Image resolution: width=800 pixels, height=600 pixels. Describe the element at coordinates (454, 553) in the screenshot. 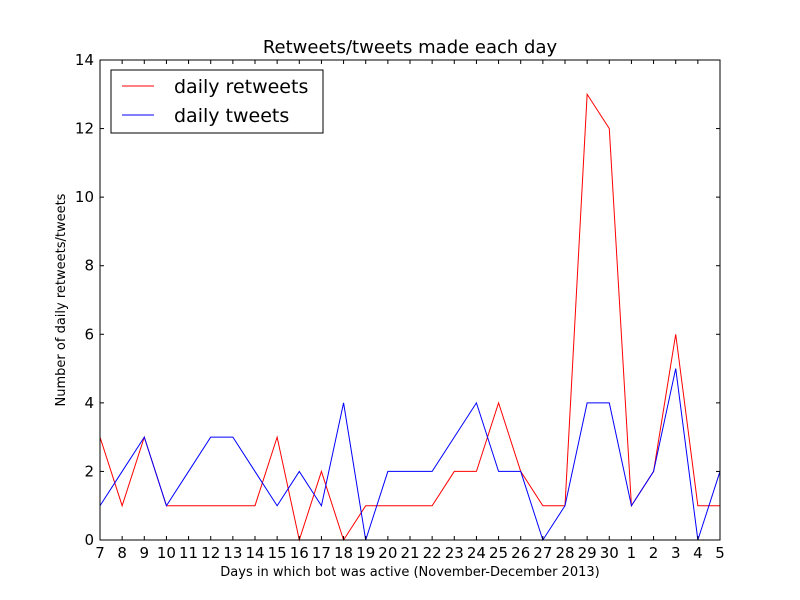

I see `x-tick-label: 23` at that location.